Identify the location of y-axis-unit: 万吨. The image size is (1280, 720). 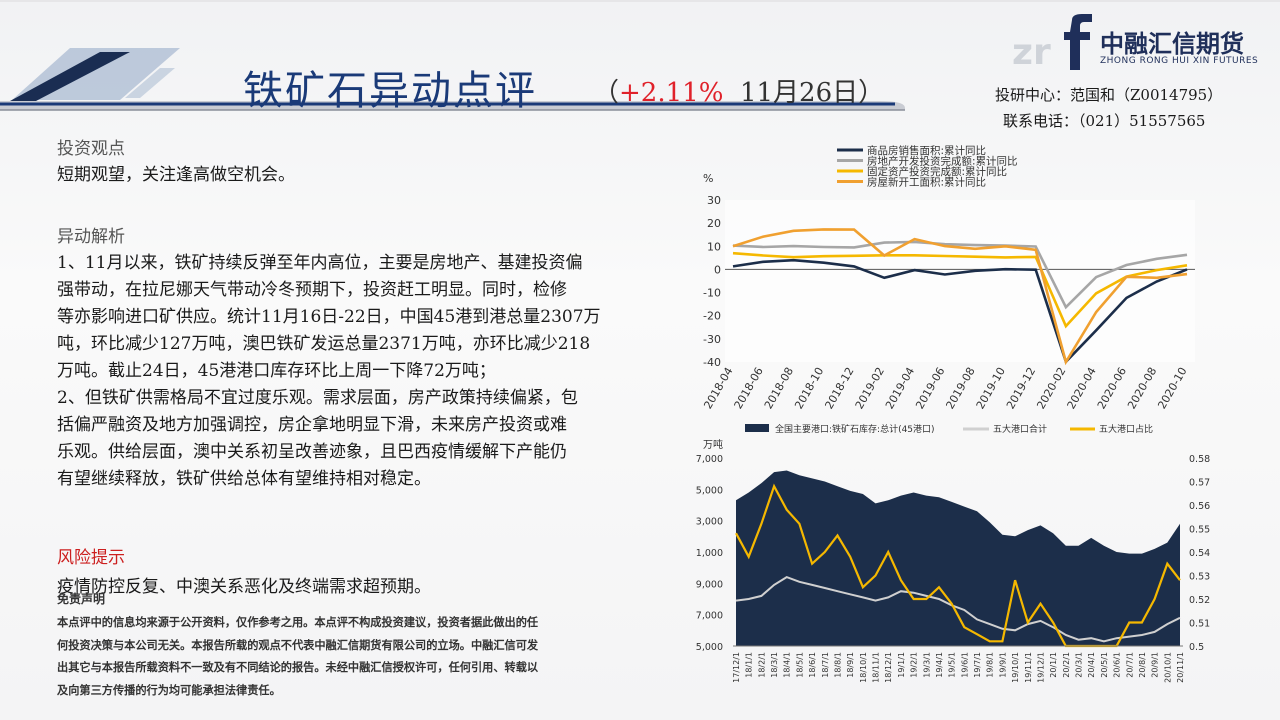
(713, 444).